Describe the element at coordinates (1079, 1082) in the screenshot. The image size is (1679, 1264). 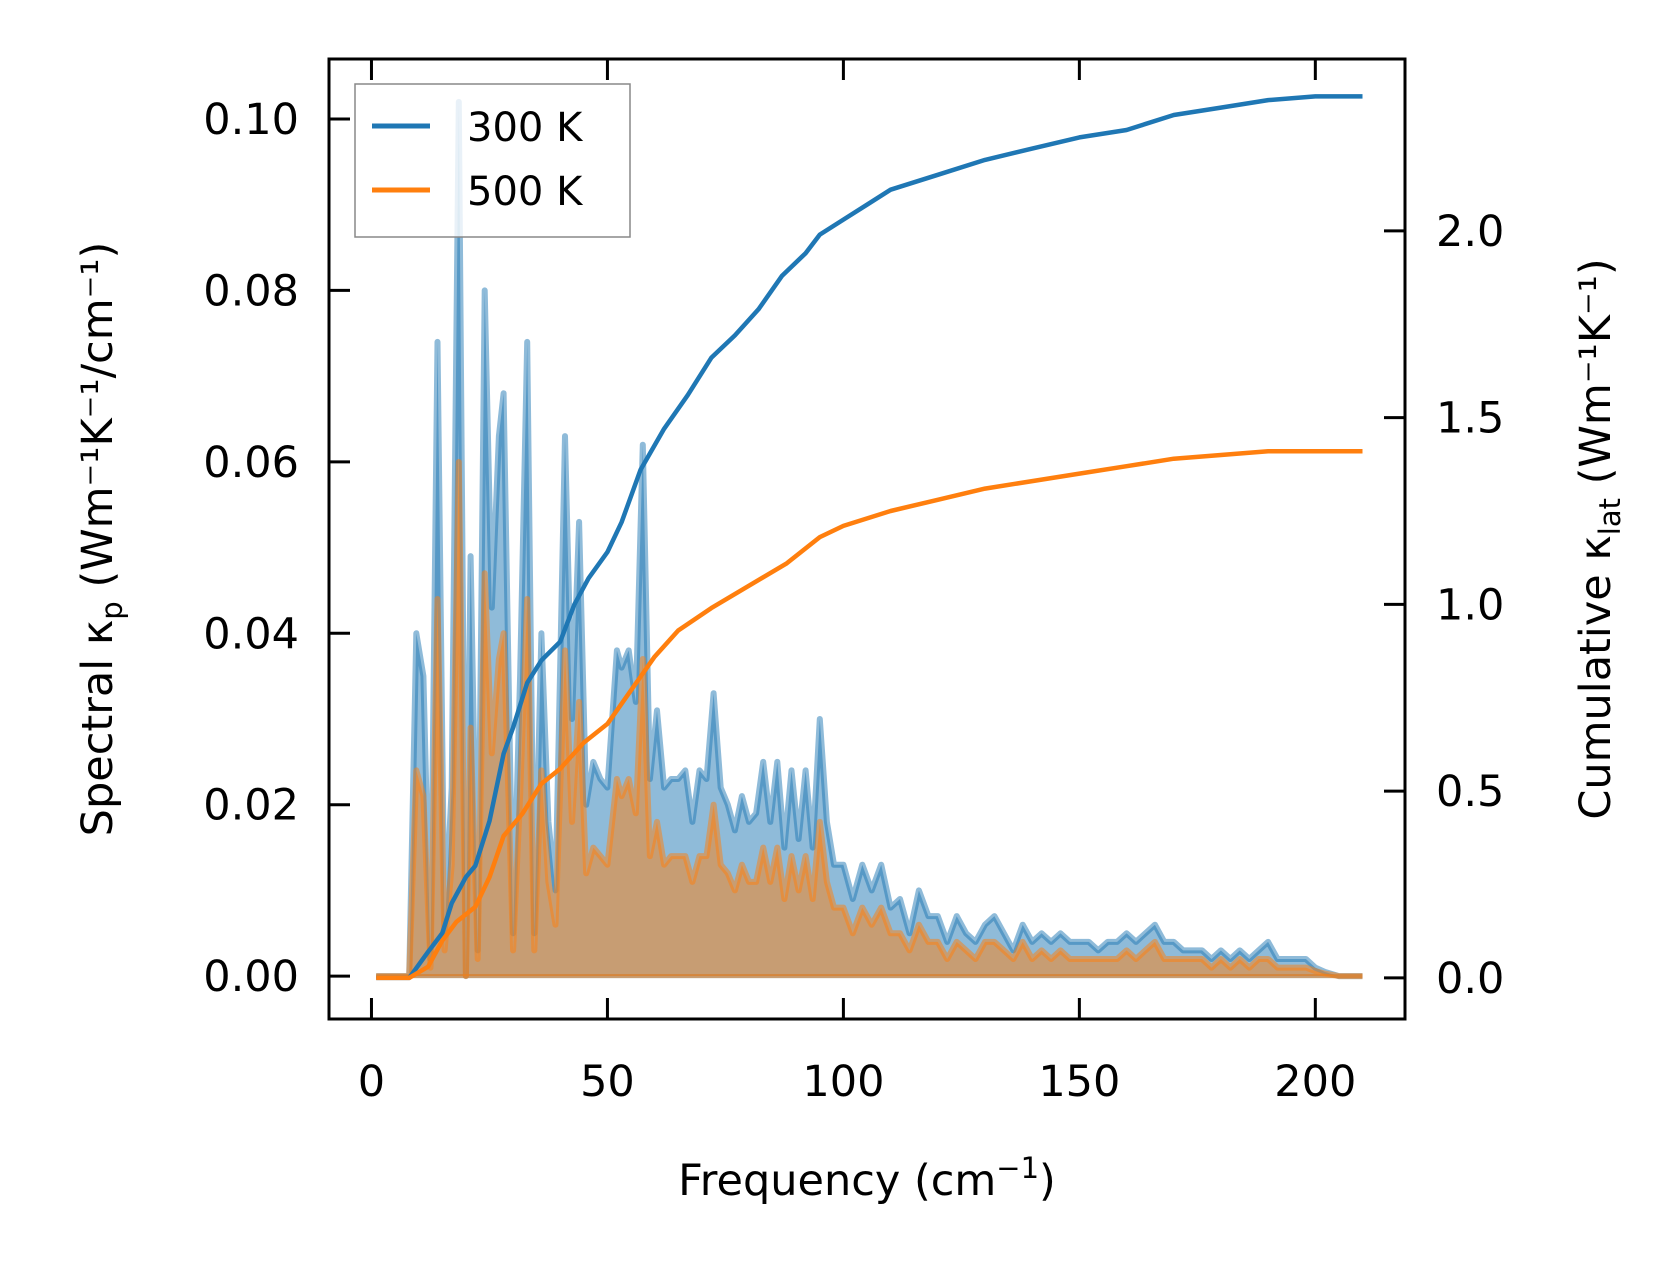
I see `x-tick-label: 150` at that location.